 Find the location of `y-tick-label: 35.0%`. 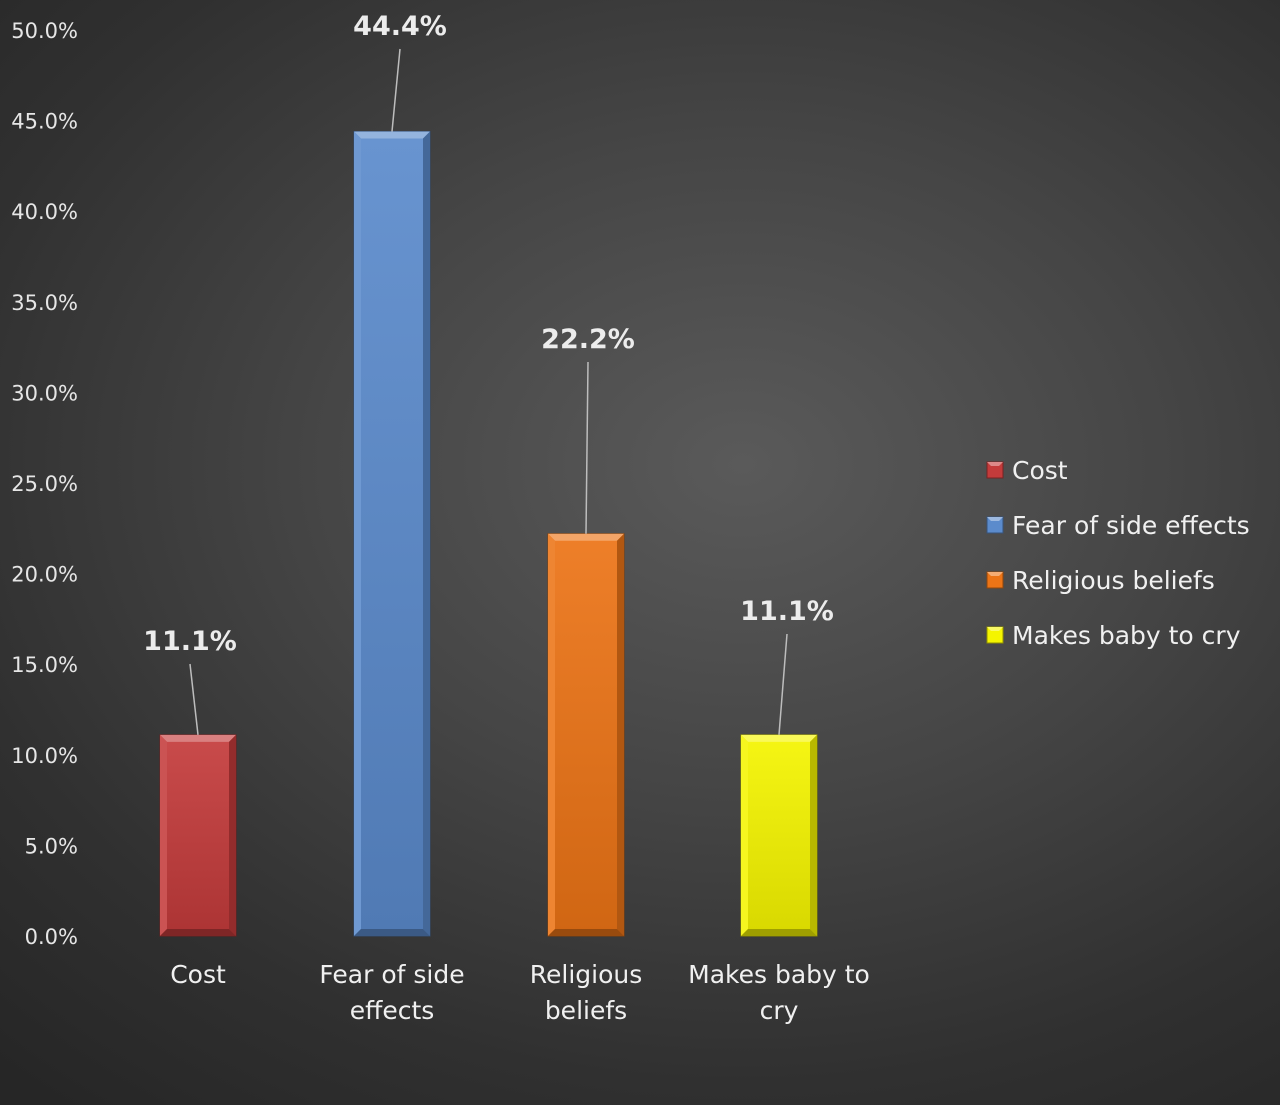

y-tick-label: 35.0% is located at coordinates (44, 303).